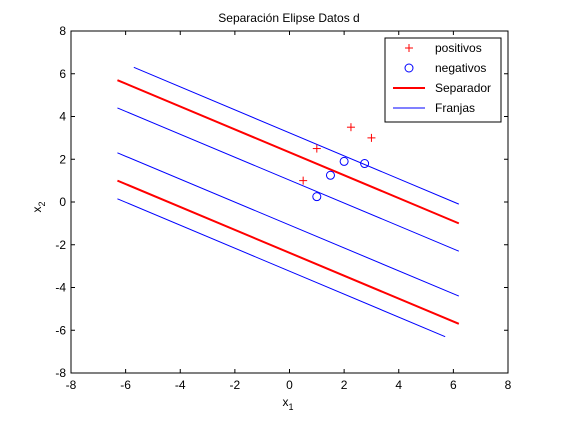 This screenshot has width=561, height=425. Describe the element at coordinates (455, 108) in the screenshot. I see `legend-label: Franjas` at that location.